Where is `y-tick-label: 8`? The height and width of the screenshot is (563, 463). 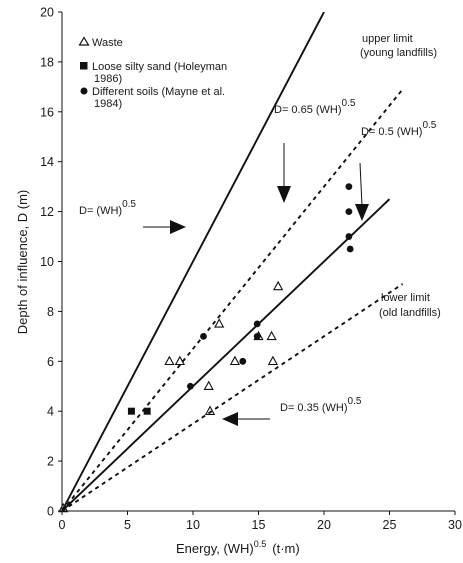
y-tick-label: 8 is located at coordinates (50, 312).